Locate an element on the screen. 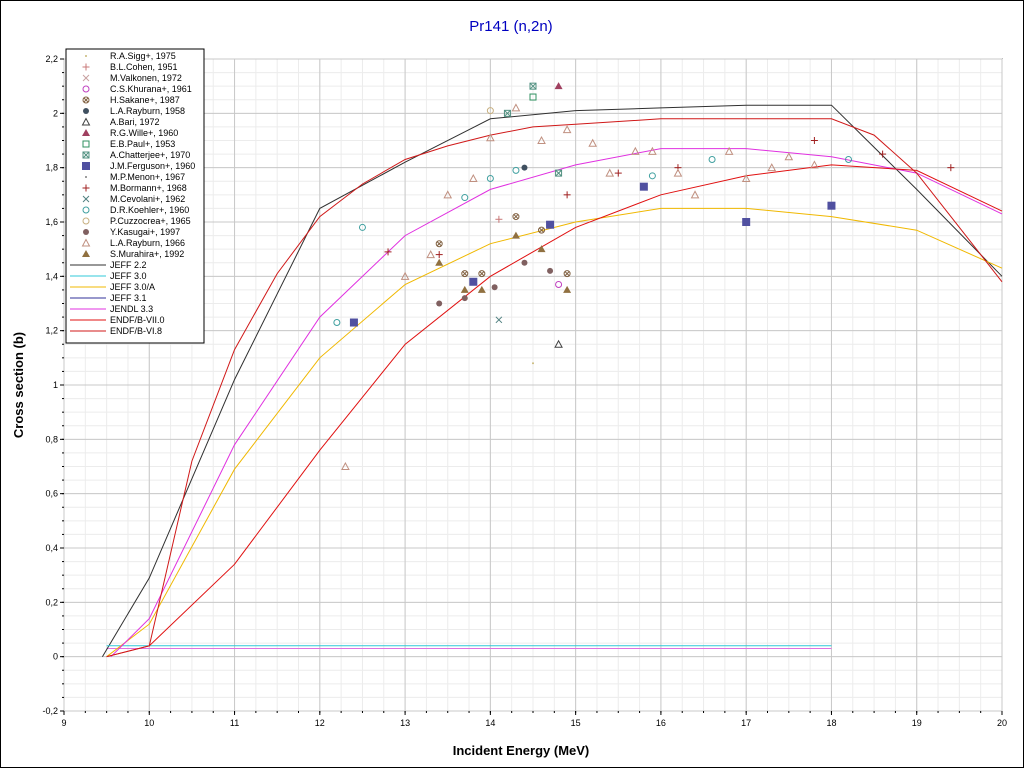 Image resolution: width=1024 pixels, height=772 pixels. y-axis: -0,2 0 0,2 0,4 0,6 0,8 1 1,2 1,4 1,6 1,8 2 2,2 is located at coordinates (53, 385).